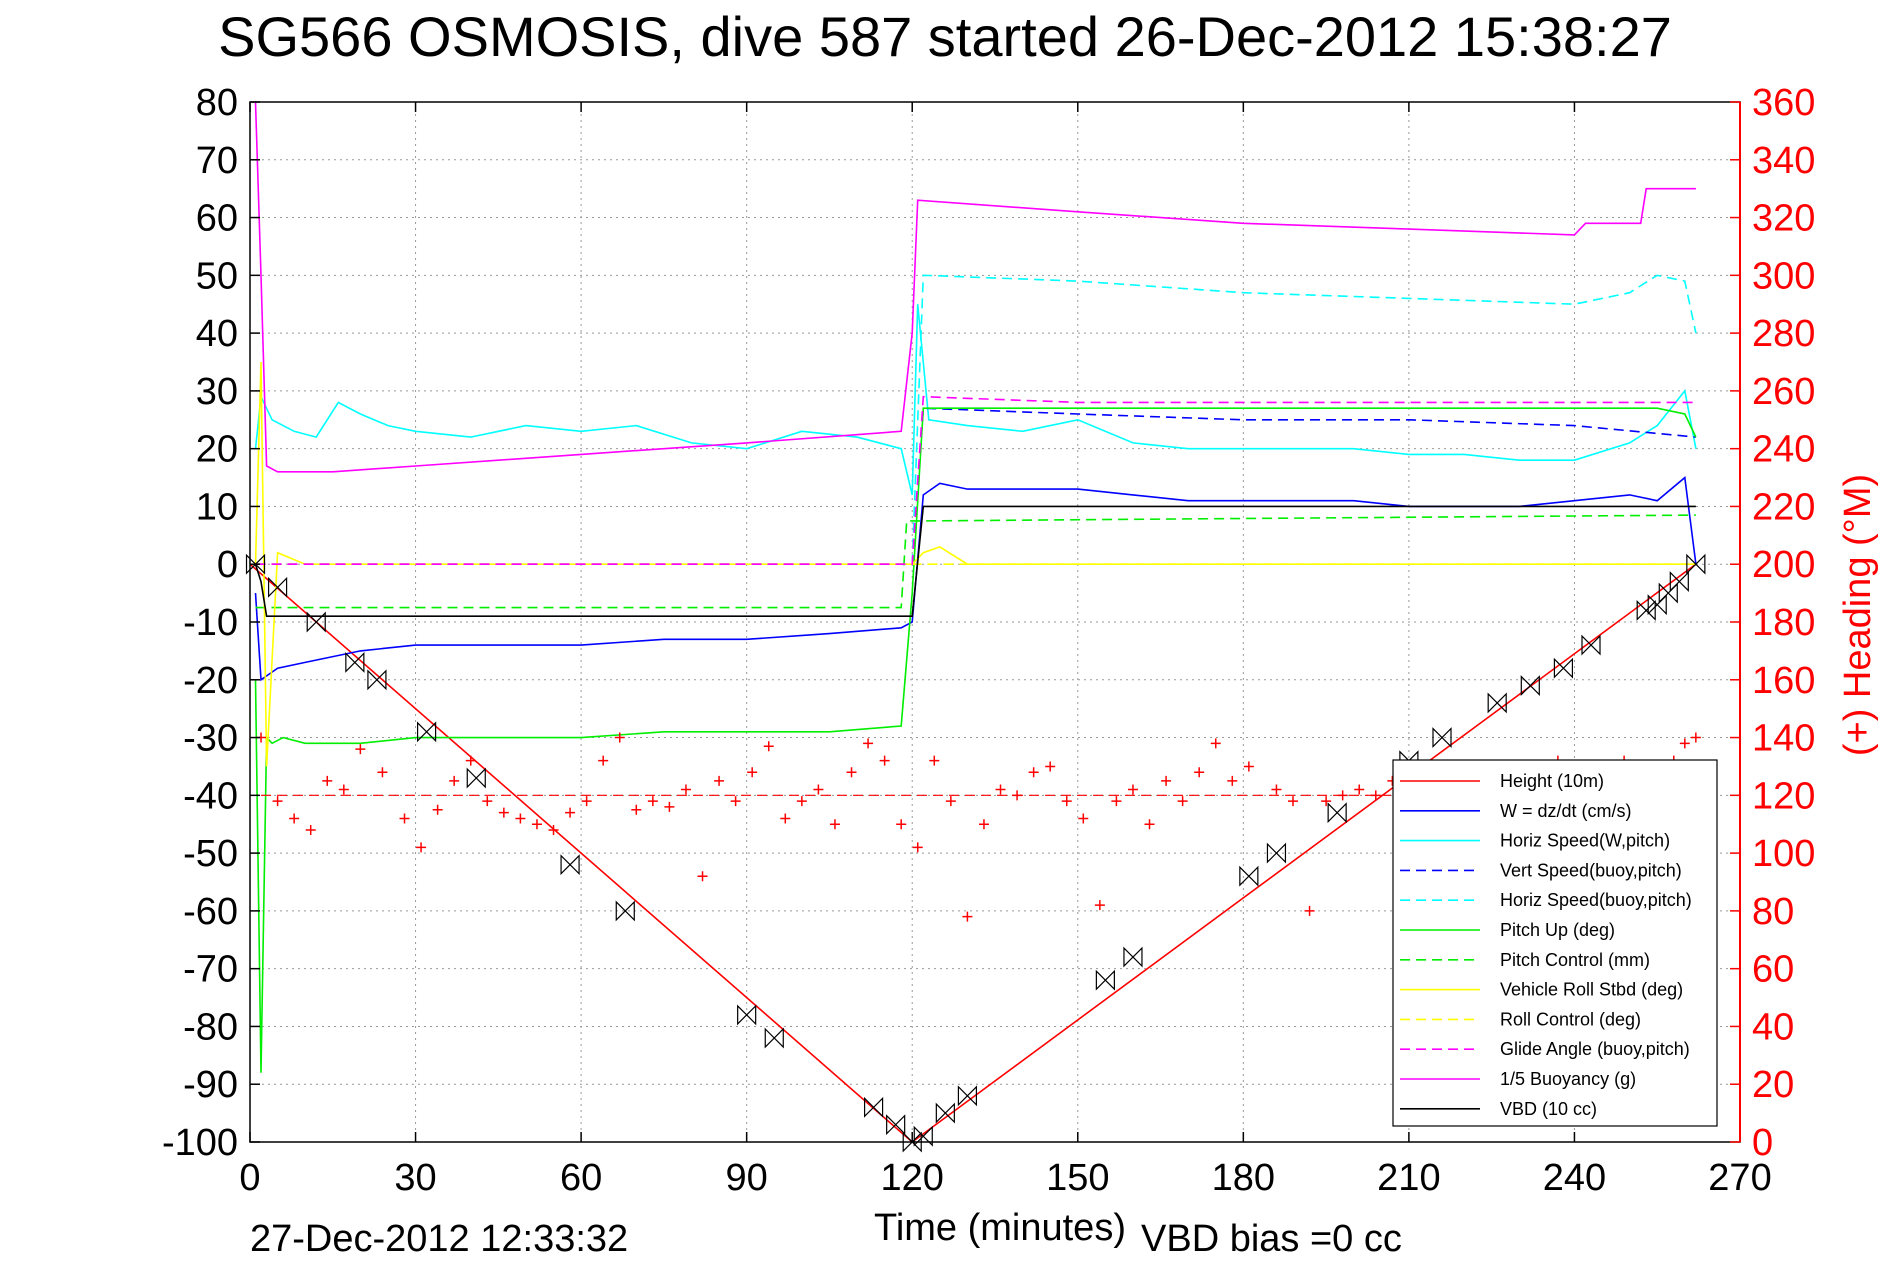 Image resolution: width=1891 pixels, height=1262 pixels. I want to click on y-tick-label: -40, so click(210, 796).